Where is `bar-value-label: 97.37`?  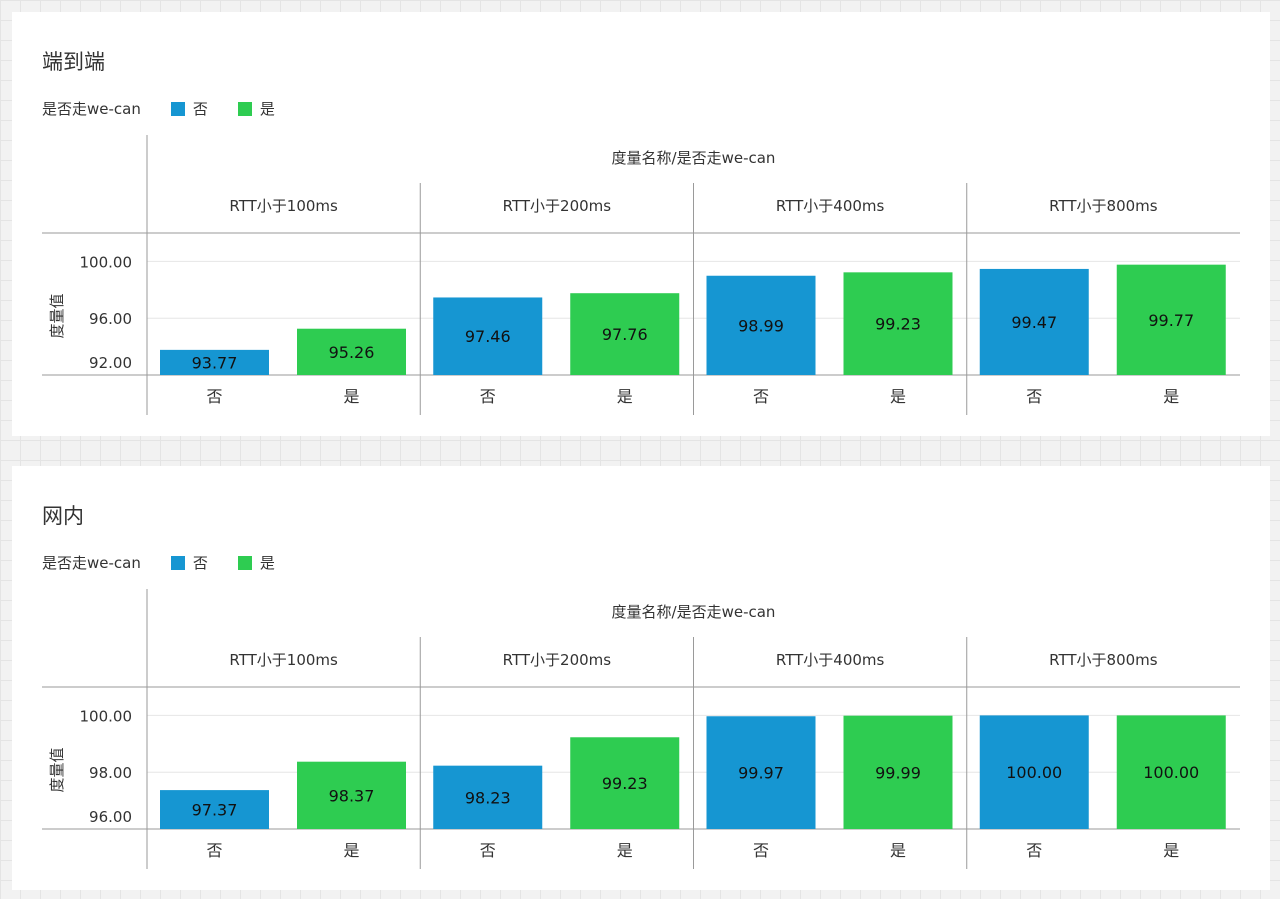 bar-value-label: 97.37 is located at coordinates (215, 810).